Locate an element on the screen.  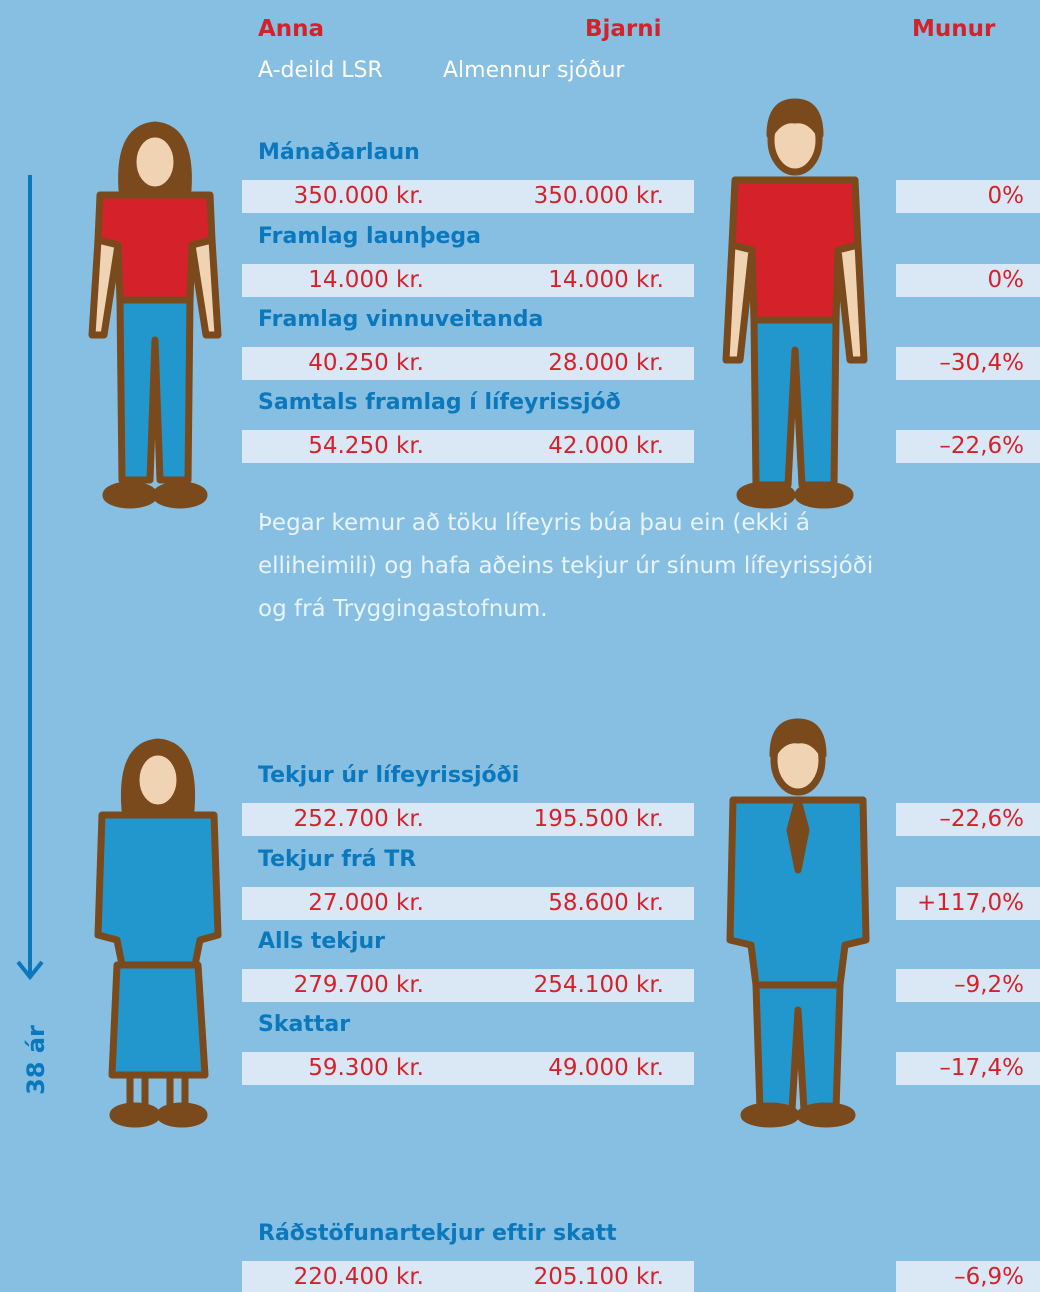
diff-value: –30,4% is located at coordinates (981, 363).